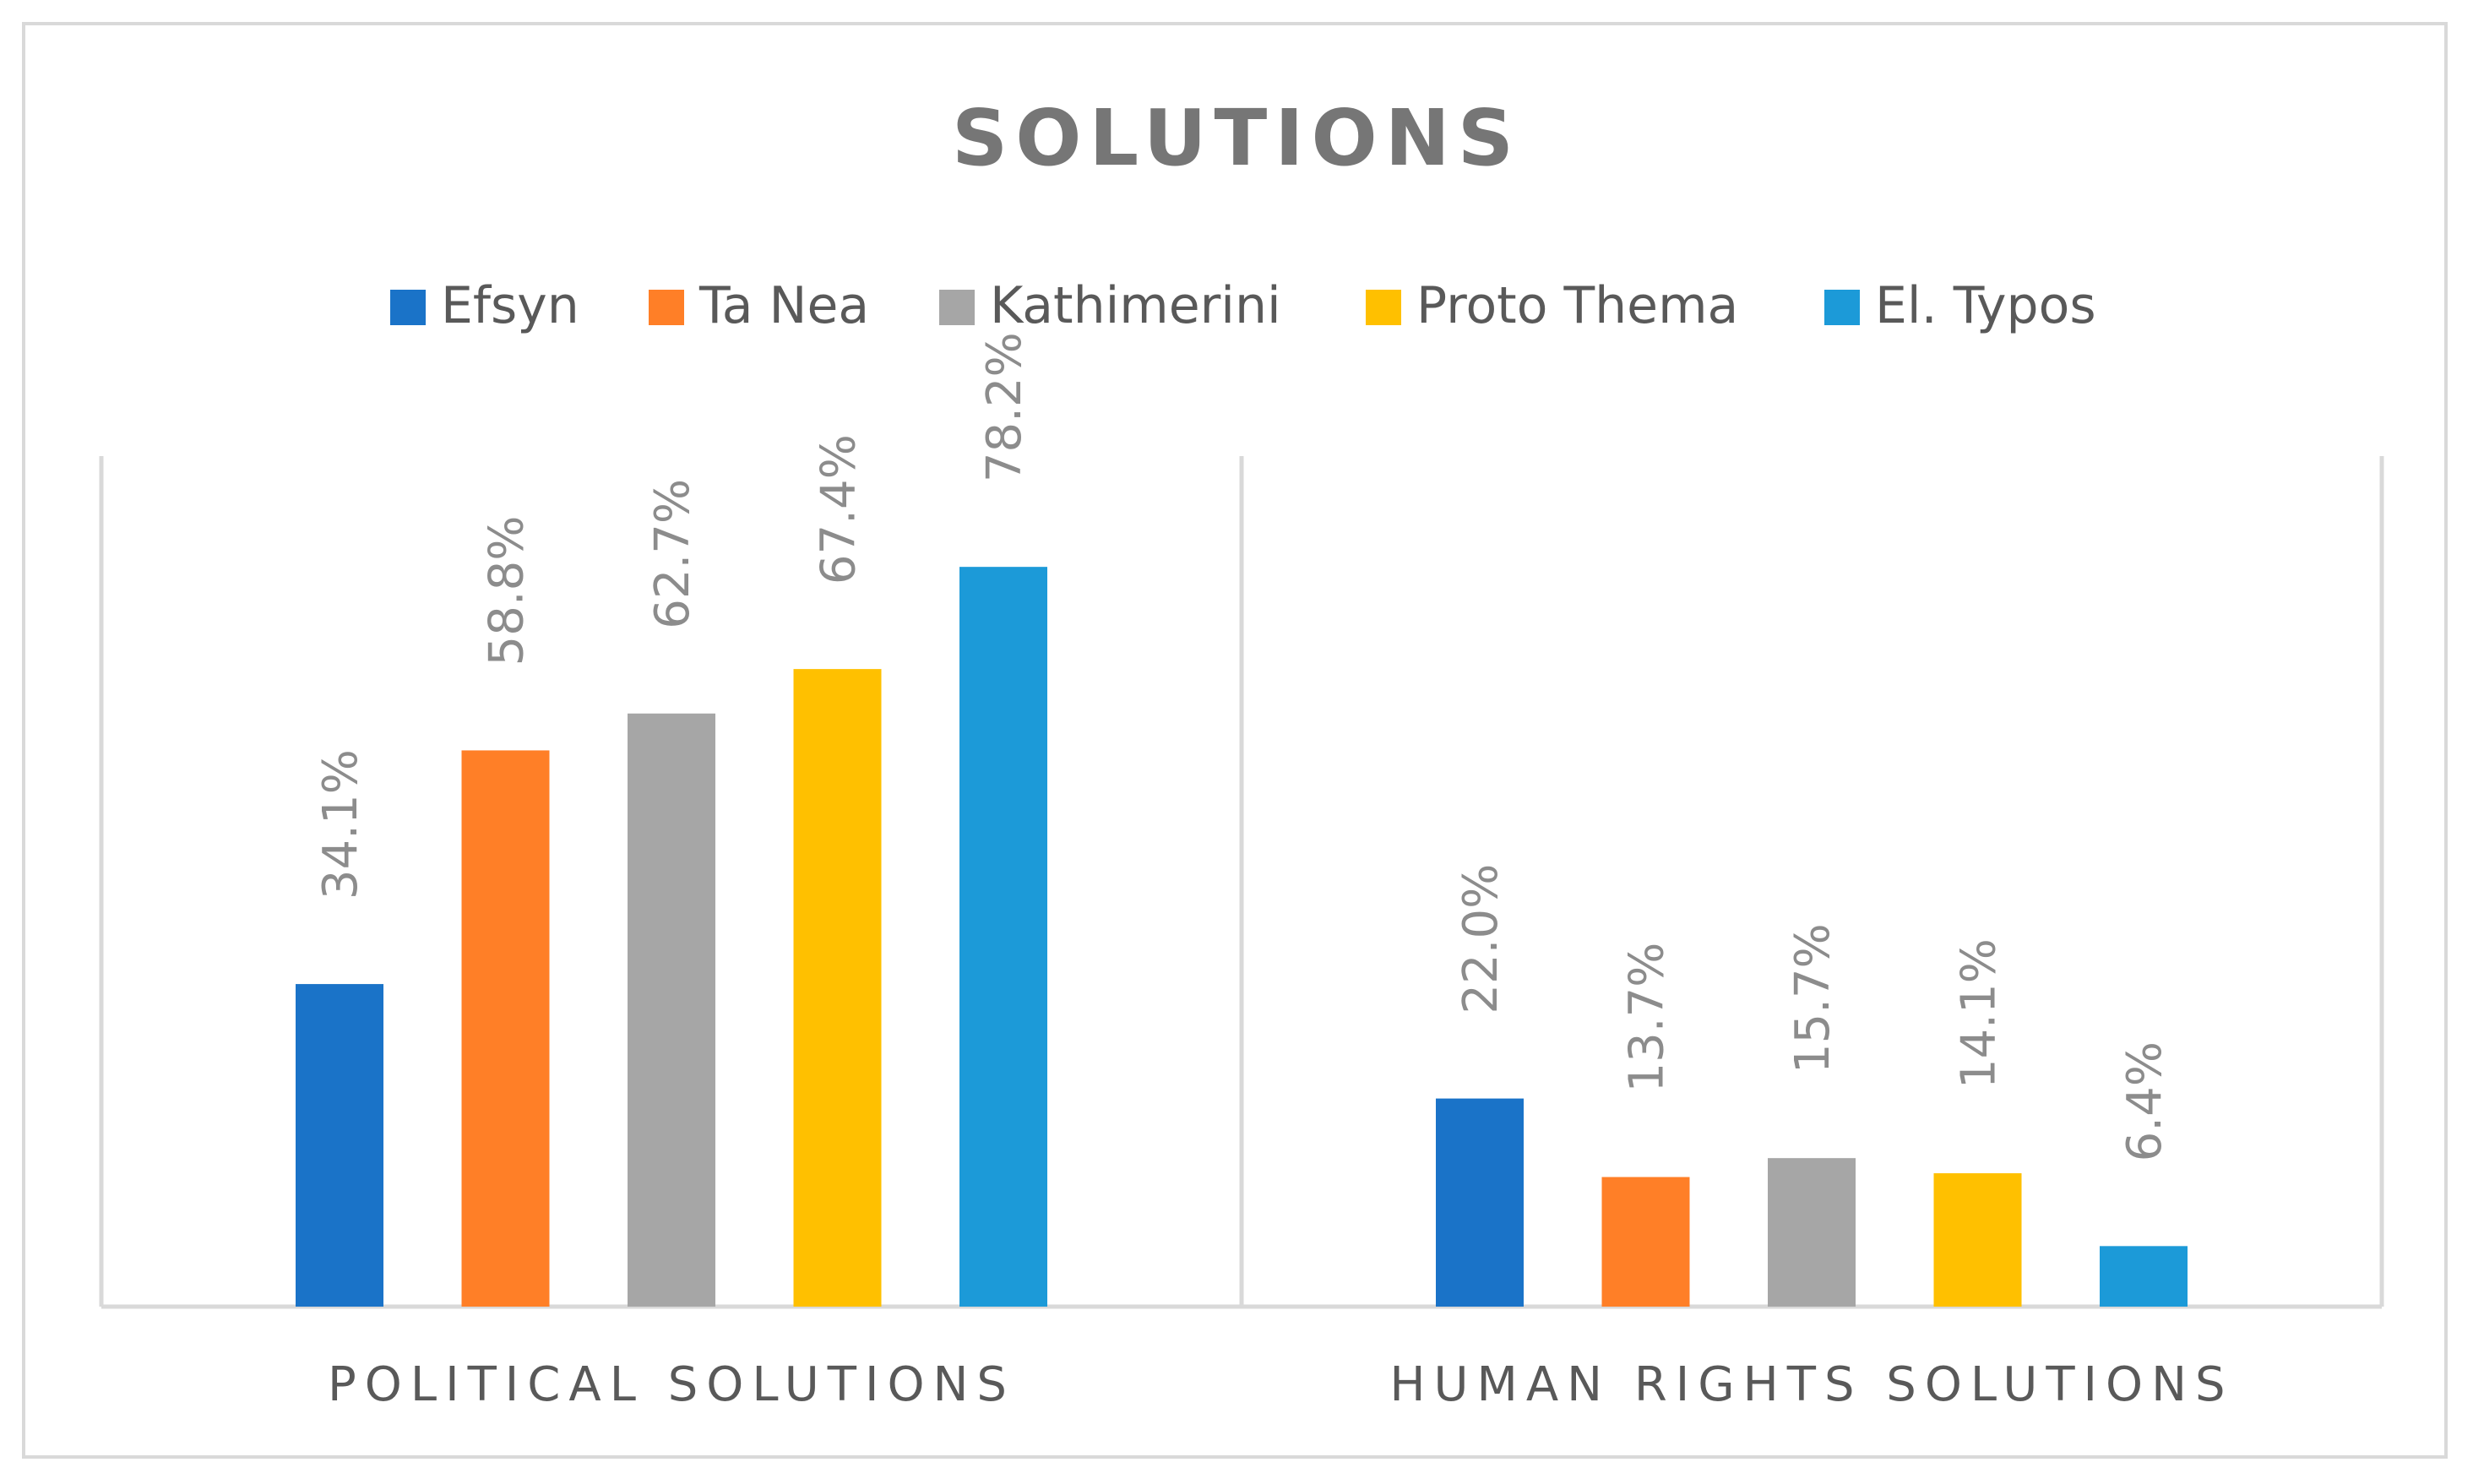 This screenshot has height=1484, width=2473. What do you see at coordinates (339, 1145) in the screenshot?
I see `bar-efsyn-political-solutions` at bounding box center [339, 1145].